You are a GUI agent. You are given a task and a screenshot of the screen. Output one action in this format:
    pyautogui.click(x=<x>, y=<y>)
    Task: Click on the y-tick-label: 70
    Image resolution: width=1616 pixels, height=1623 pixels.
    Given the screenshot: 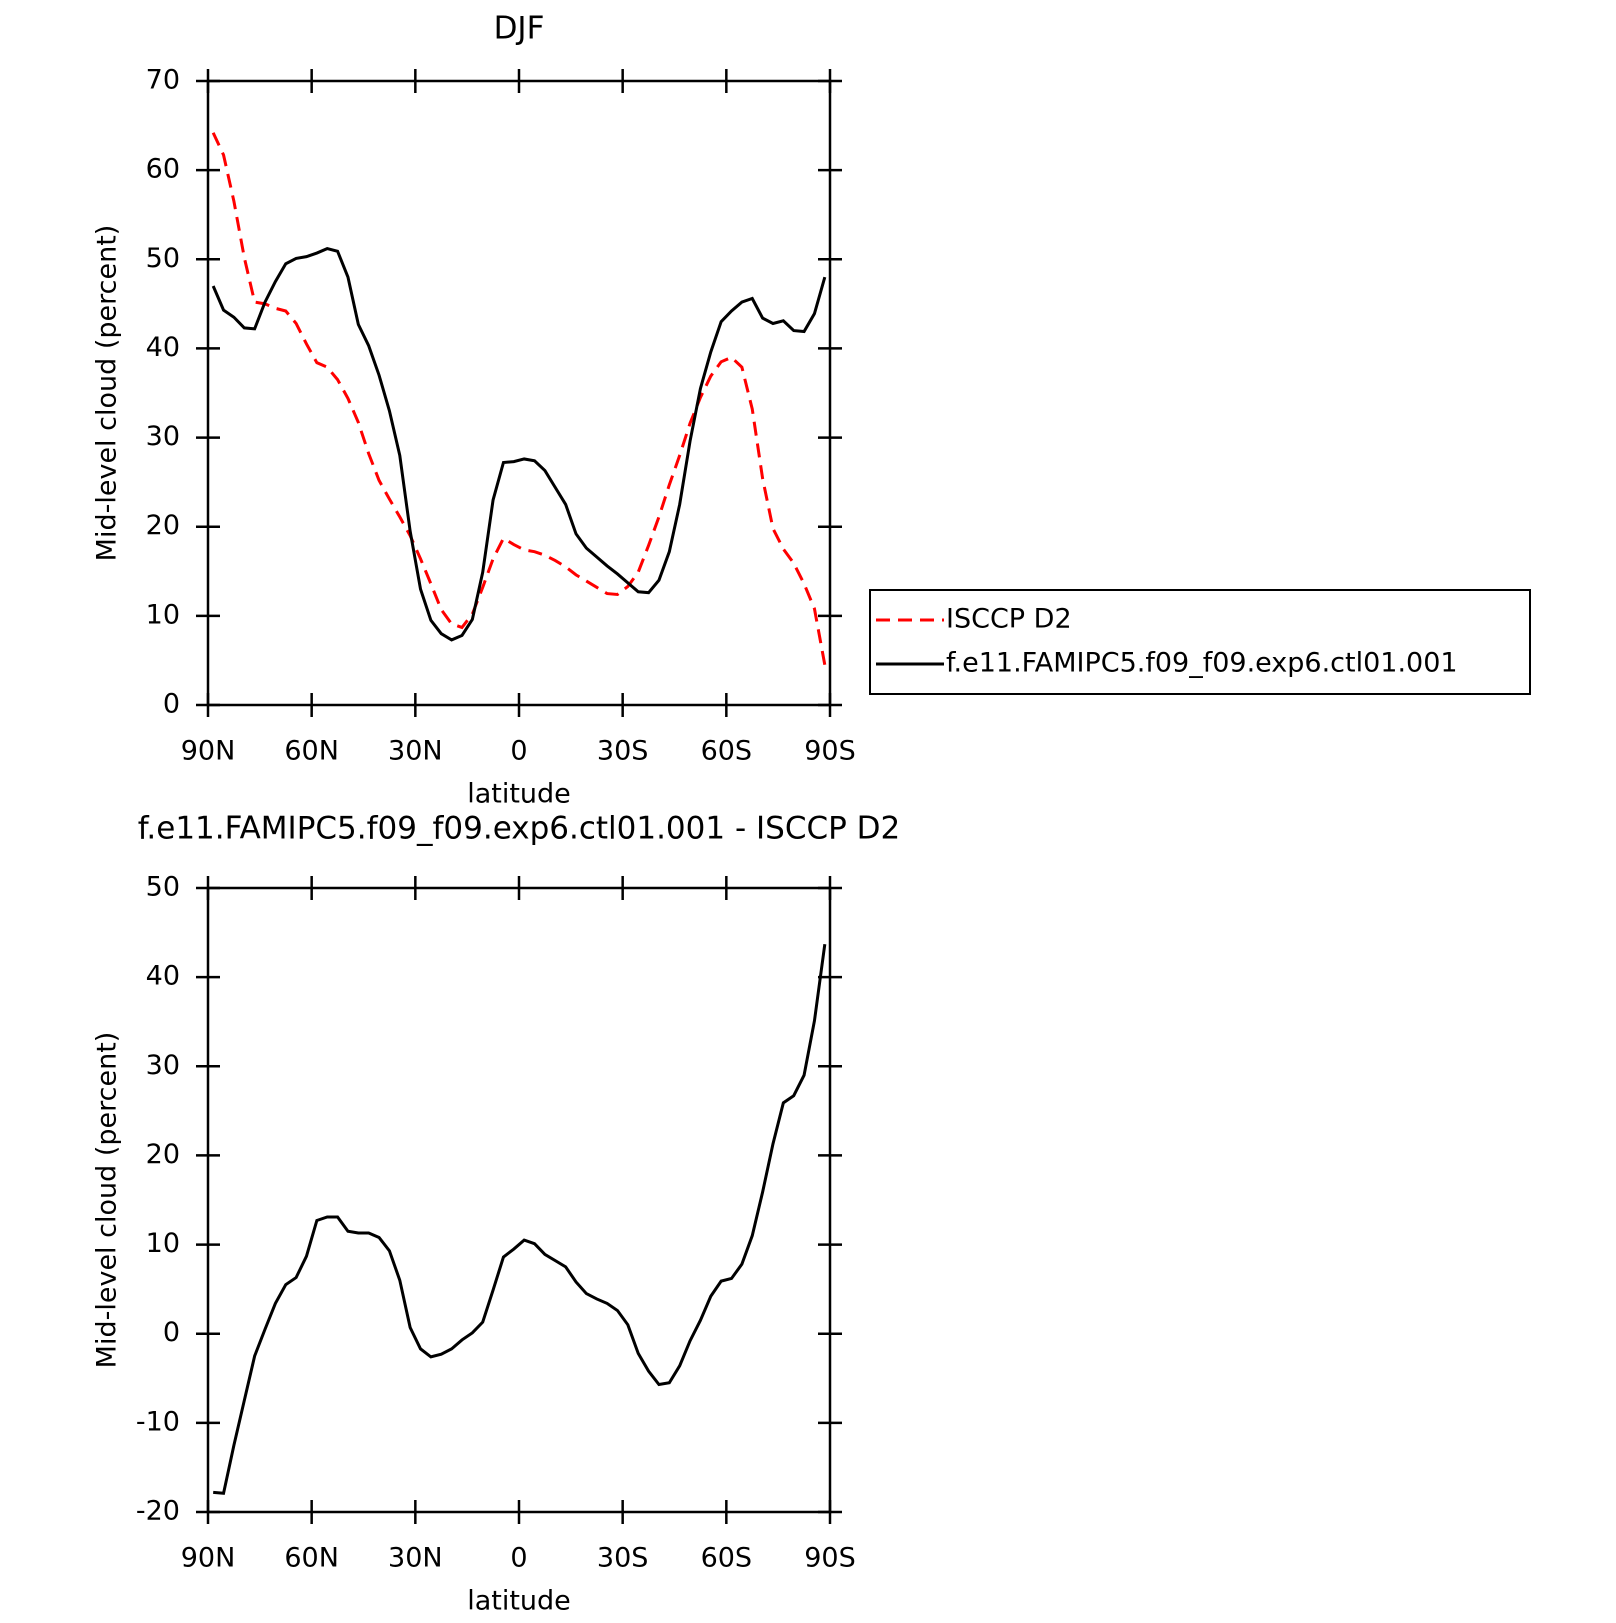 What is the action you would take?
    pyautogui.click(x=163, y=80)
    